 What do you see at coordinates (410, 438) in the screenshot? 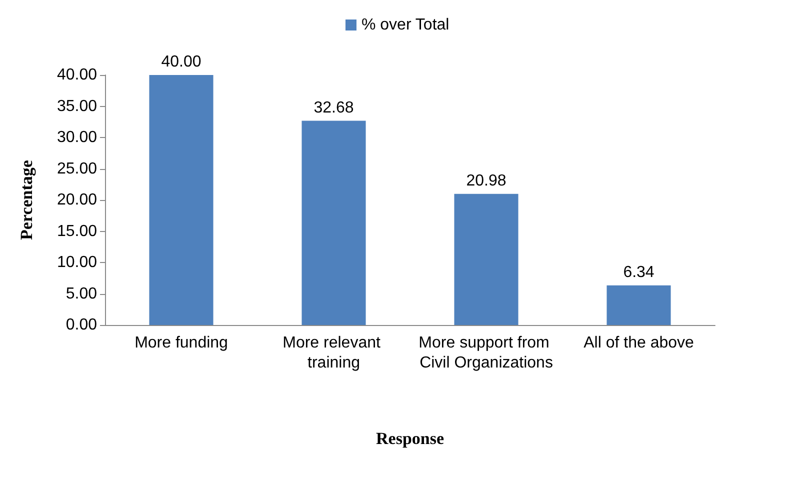
I see `x-axis-title: Response` at bounding box center [410, 438].